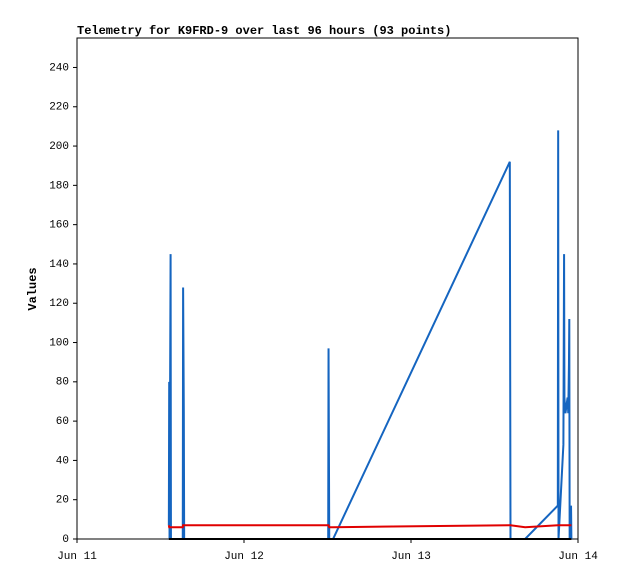 This screenshot has width=618, height=579. What do you see at coordinates (59, 147) in the screenshot?
I see `y-tick-label: 200` at bounding box center [59, 147].